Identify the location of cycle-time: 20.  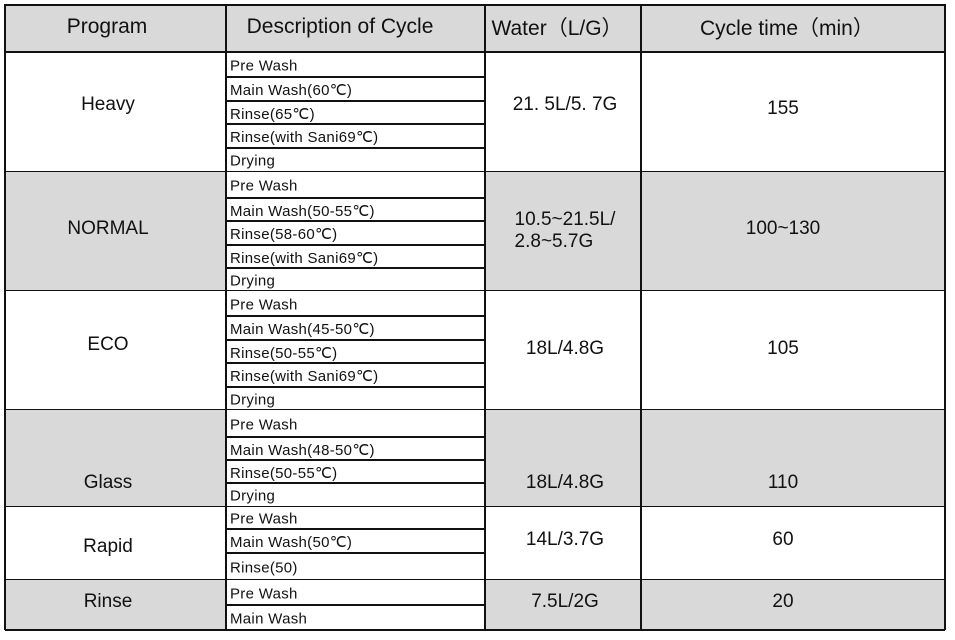
(783, 601).